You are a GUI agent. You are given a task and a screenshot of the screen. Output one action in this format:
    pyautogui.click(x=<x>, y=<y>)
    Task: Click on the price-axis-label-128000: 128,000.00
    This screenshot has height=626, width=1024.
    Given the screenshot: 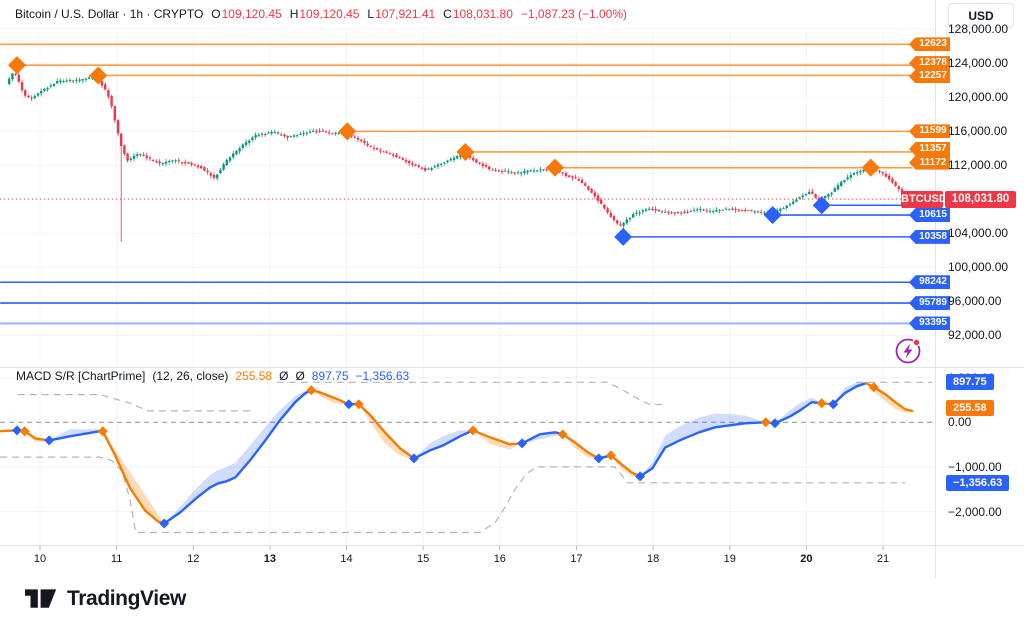 What is the action you would take?
    pyautogui.click(x=978, y=29)
    